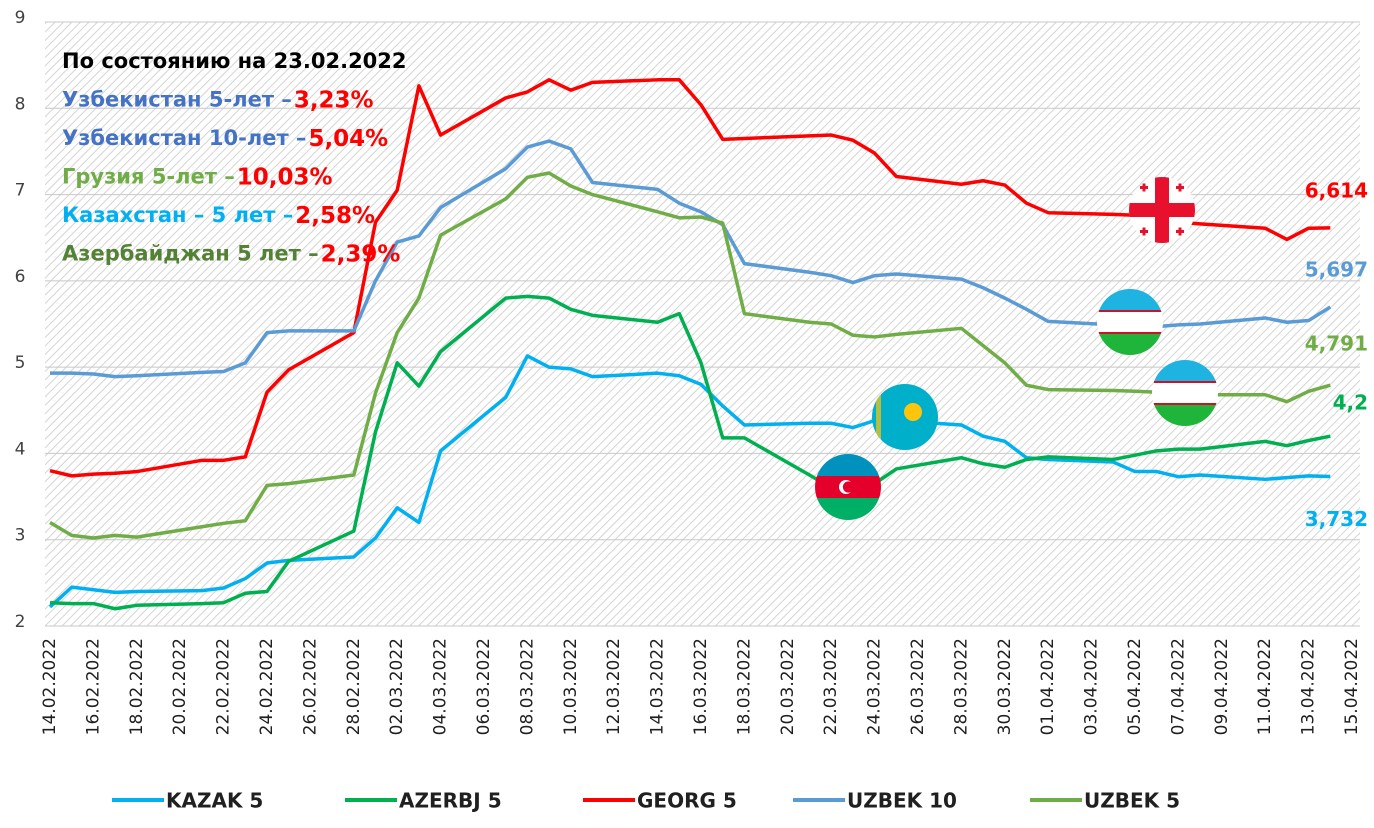  What do you see at coordinates (1336, 270) in the screenshot?
I see `data-label: 5,697` at bounding box center [1336, 270].